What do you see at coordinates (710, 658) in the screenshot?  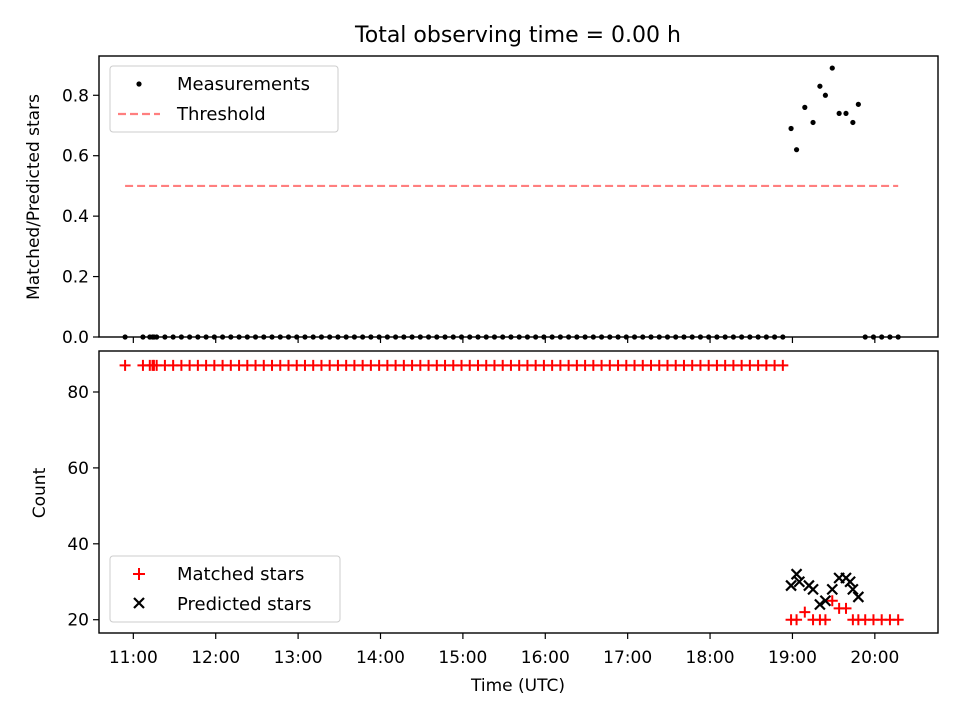 I see `x-tick-label: 18:00` at bounding box center [710, 658].